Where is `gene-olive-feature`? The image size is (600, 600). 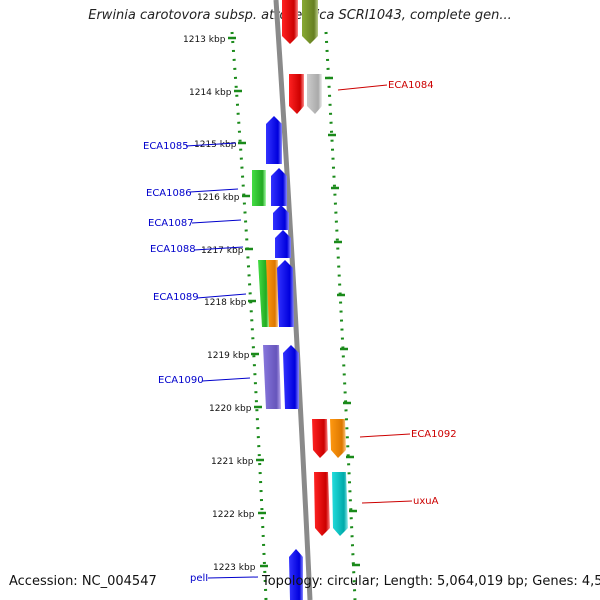
gene-olive-feature is located at coordinates (310, 22).